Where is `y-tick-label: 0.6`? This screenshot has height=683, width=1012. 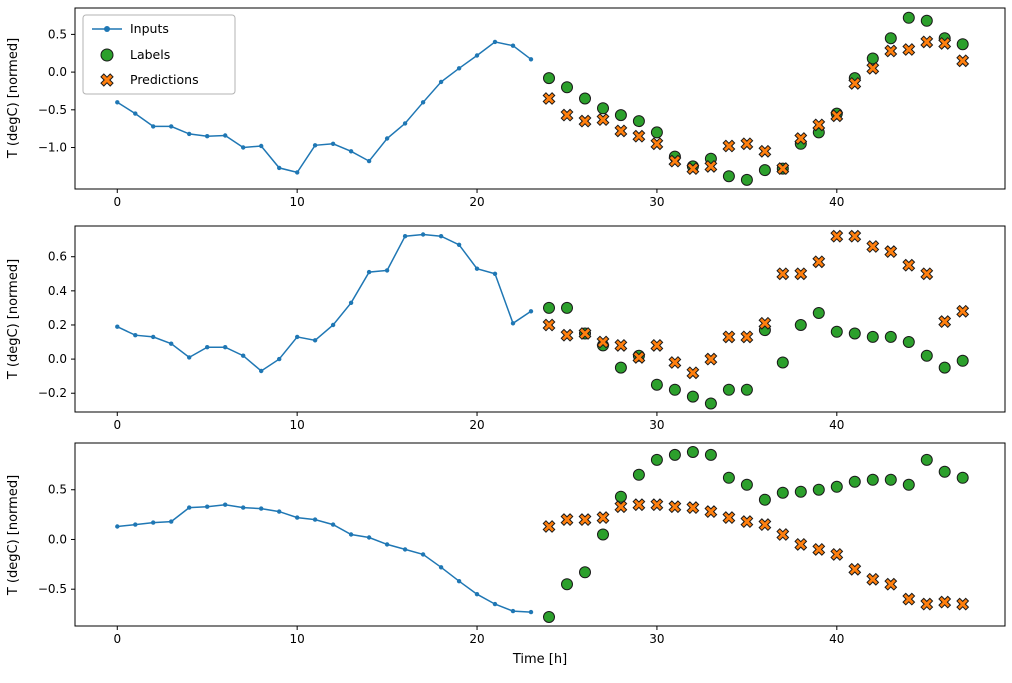 y-tick-label: 0.6 is located at coordinates (57, 257).